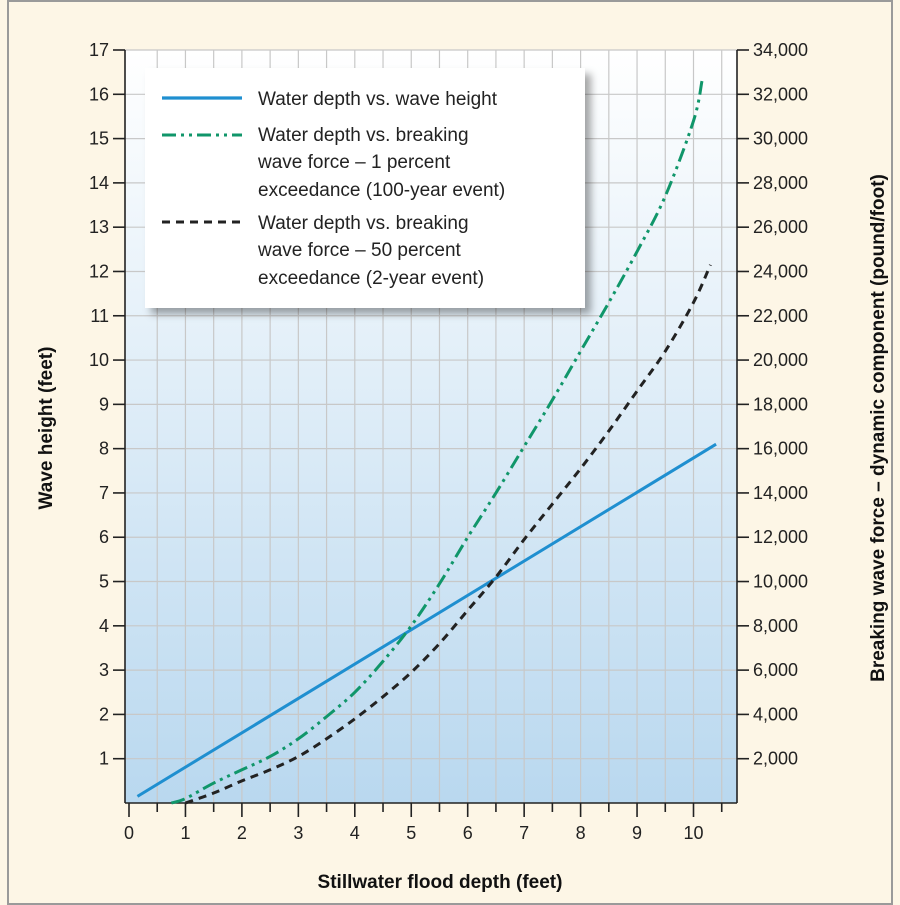  What do you see at coordinates (780, 537) in the screenshot?
I see `y-right-tick-label: 12,000` at bounding box center [780, 537].